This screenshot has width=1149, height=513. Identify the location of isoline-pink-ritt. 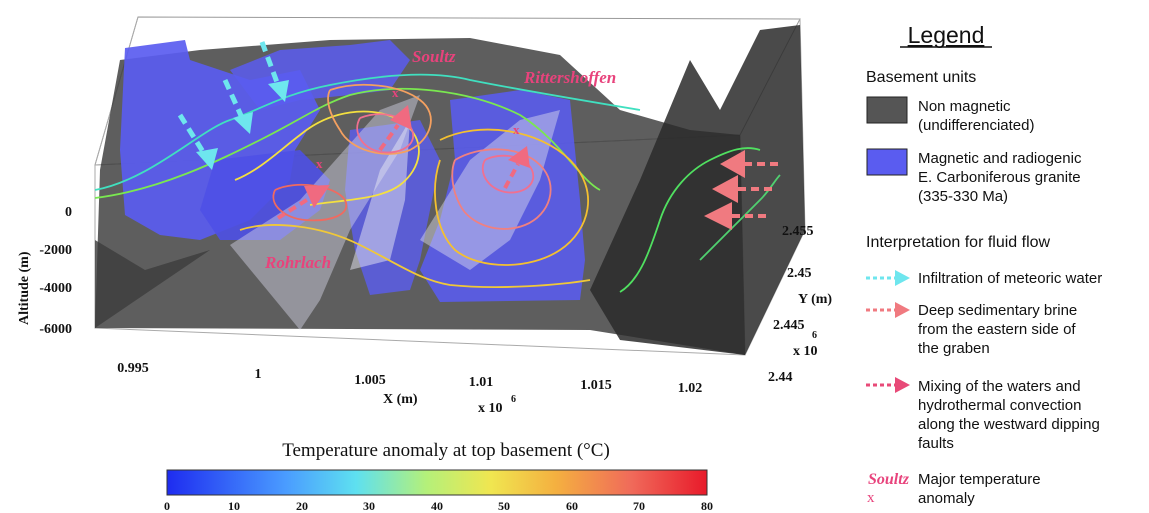
(508, 174).